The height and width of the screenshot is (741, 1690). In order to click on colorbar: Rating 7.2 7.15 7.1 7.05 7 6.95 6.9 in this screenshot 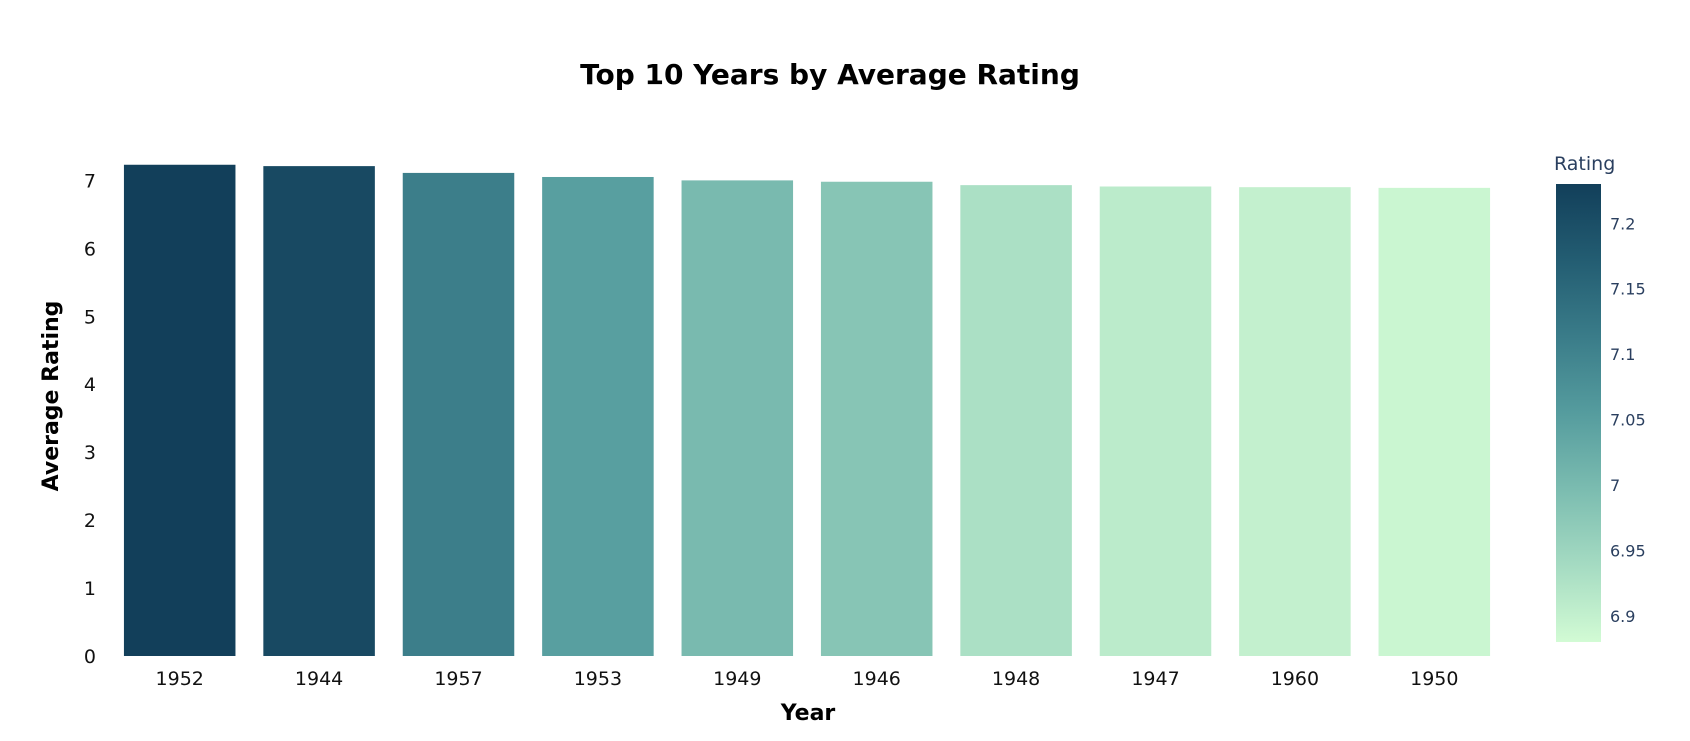, I will do `click(1600, 397)`.